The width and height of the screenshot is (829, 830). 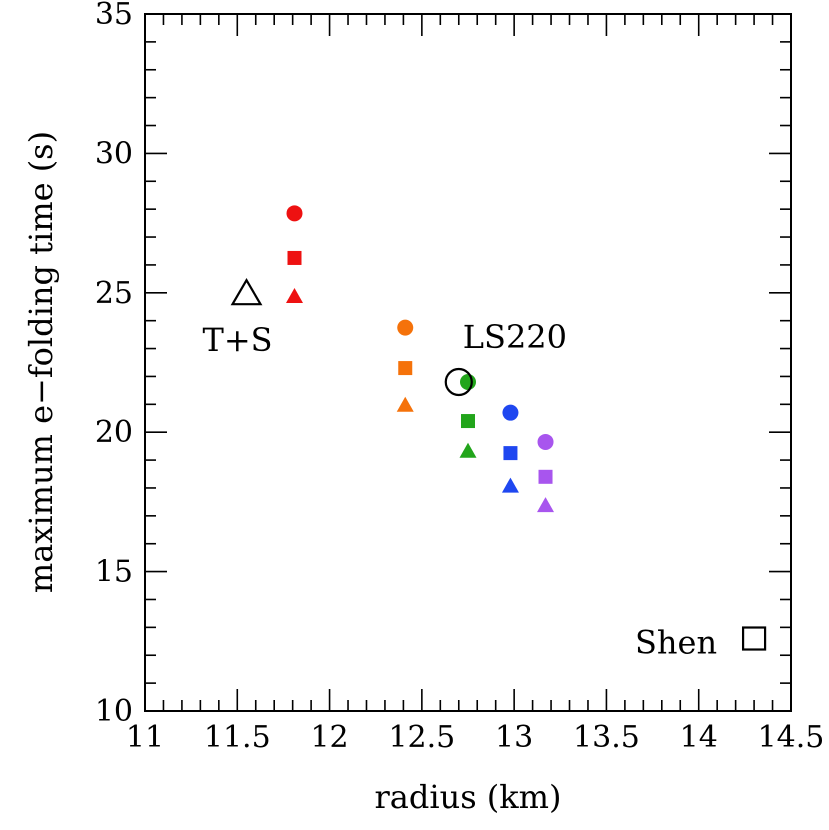 What do you see at coordinates (545, 476) in the screenshot?
I see `purple-square-point` at bounding box center [545, 476].